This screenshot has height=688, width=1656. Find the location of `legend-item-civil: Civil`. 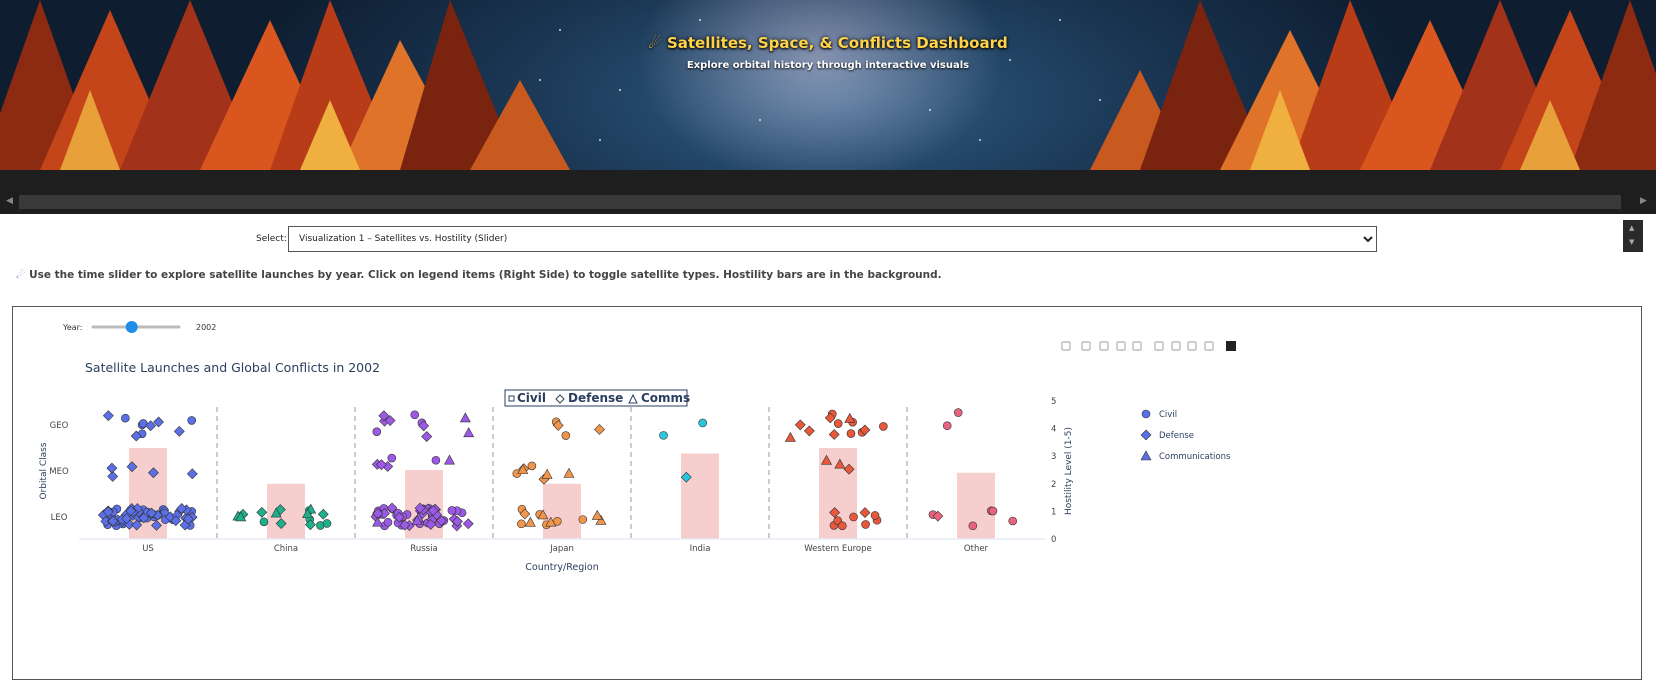

legend-item-civil: Civil is located at coordinates (1159, 414).